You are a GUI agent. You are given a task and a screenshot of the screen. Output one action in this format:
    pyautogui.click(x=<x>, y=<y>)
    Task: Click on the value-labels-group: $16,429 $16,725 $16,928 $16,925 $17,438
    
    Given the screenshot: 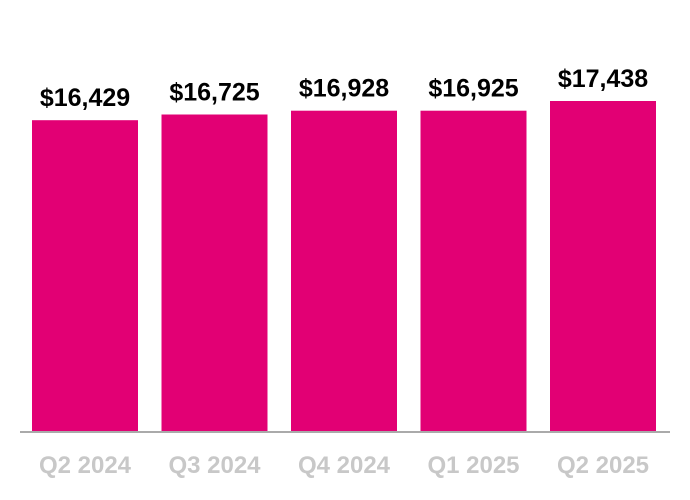 What is the action you would take?
    pyautogui.click(x=344, y=88)
    